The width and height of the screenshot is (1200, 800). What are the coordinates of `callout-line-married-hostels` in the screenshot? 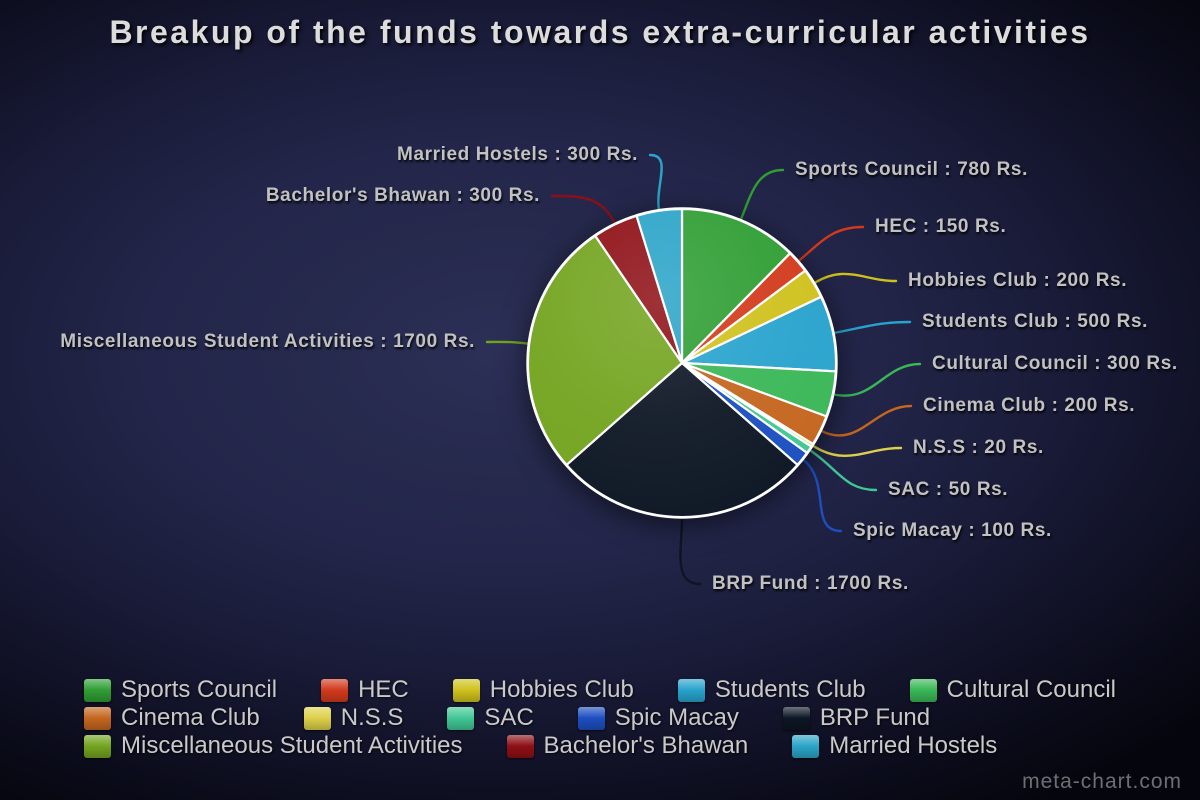 It's located at (655, 182).